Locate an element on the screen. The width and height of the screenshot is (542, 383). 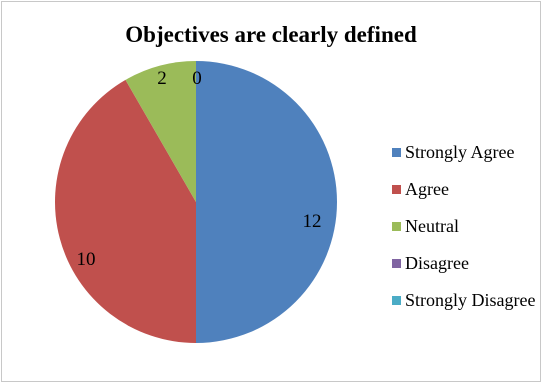
data-label-disagree: 0 is located at coordinates (197, 78).